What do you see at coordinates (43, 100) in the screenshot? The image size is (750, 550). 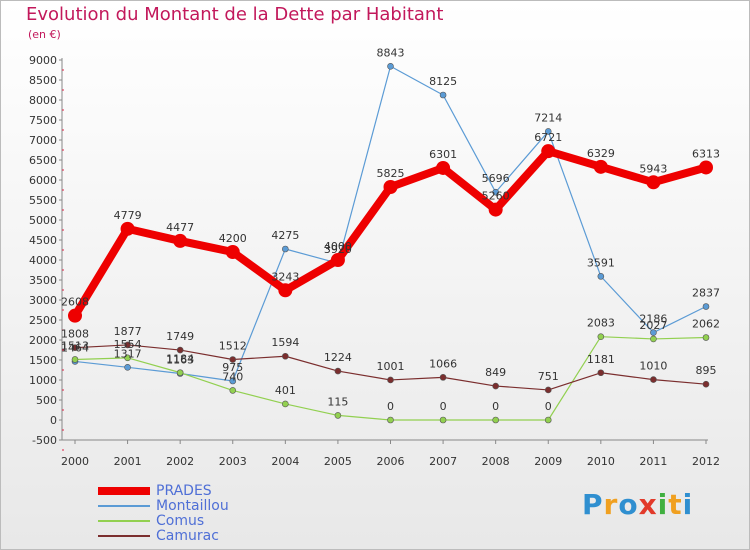 I see `y-tick-label: 8000` at bounding box center [43, 100].